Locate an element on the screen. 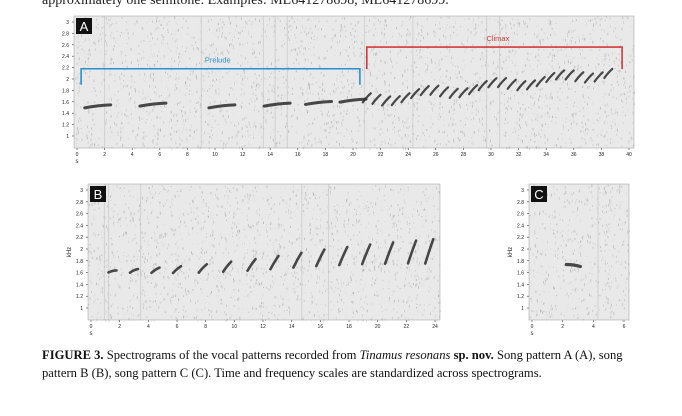 This screenshot has height=416, width=682. y-tick-label: 2 is located at coordinates (67, 80).